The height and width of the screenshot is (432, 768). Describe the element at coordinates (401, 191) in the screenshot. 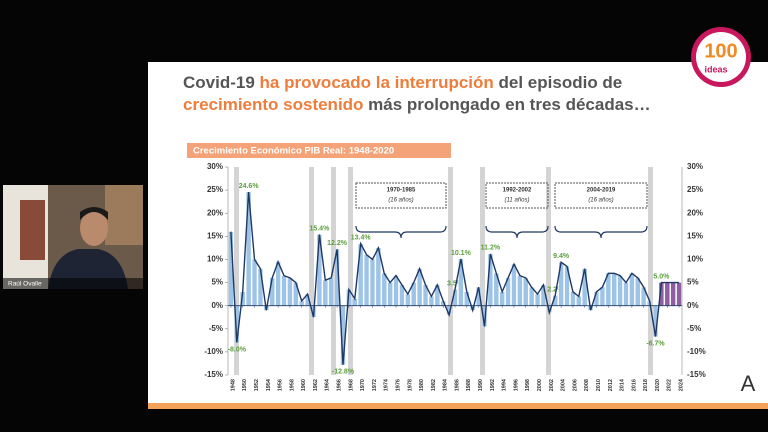

I see `period-range: 1970-1985` at that location.